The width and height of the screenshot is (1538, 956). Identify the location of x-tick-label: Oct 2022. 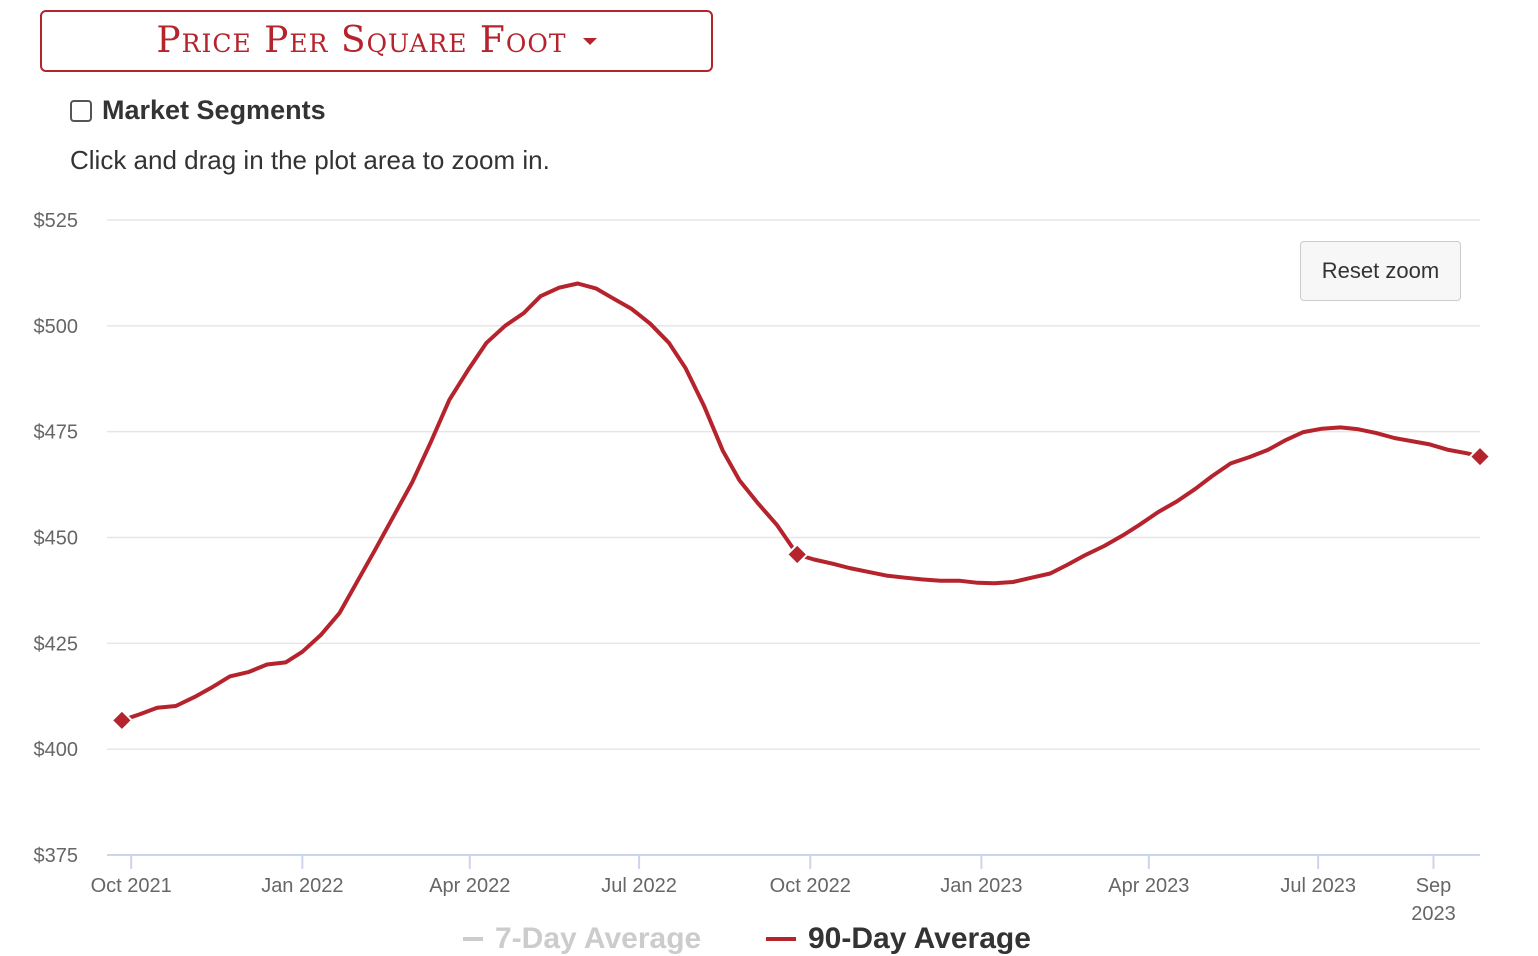
(810, 886).